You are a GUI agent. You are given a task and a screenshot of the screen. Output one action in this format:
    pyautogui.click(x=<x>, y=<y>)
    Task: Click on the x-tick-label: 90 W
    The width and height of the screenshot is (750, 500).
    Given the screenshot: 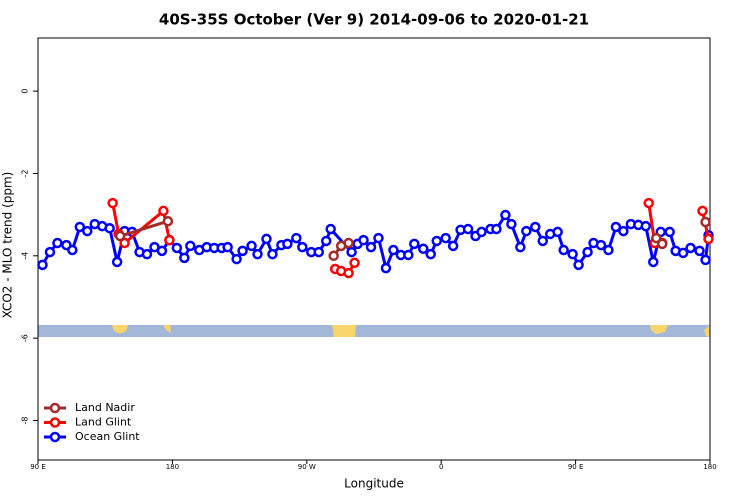 What is the action you would take?
    pyautogui.click(x=307, y=467)
    